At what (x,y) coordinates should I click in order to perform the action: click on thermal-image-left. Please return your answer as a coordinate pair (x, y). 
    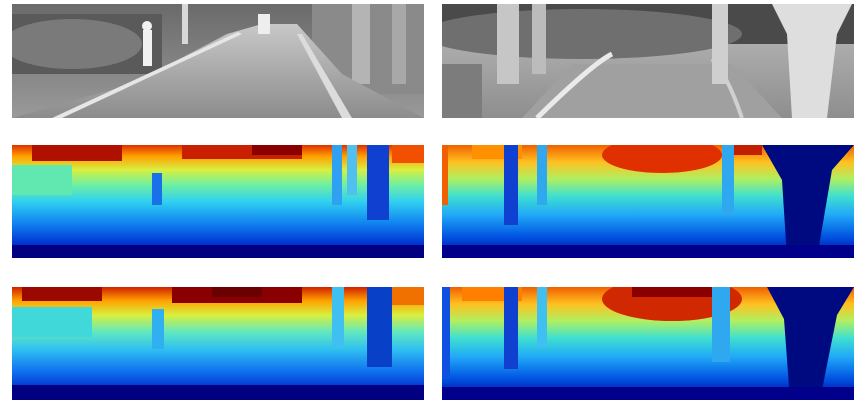
    Looking at the image, I should click on (218, 61).